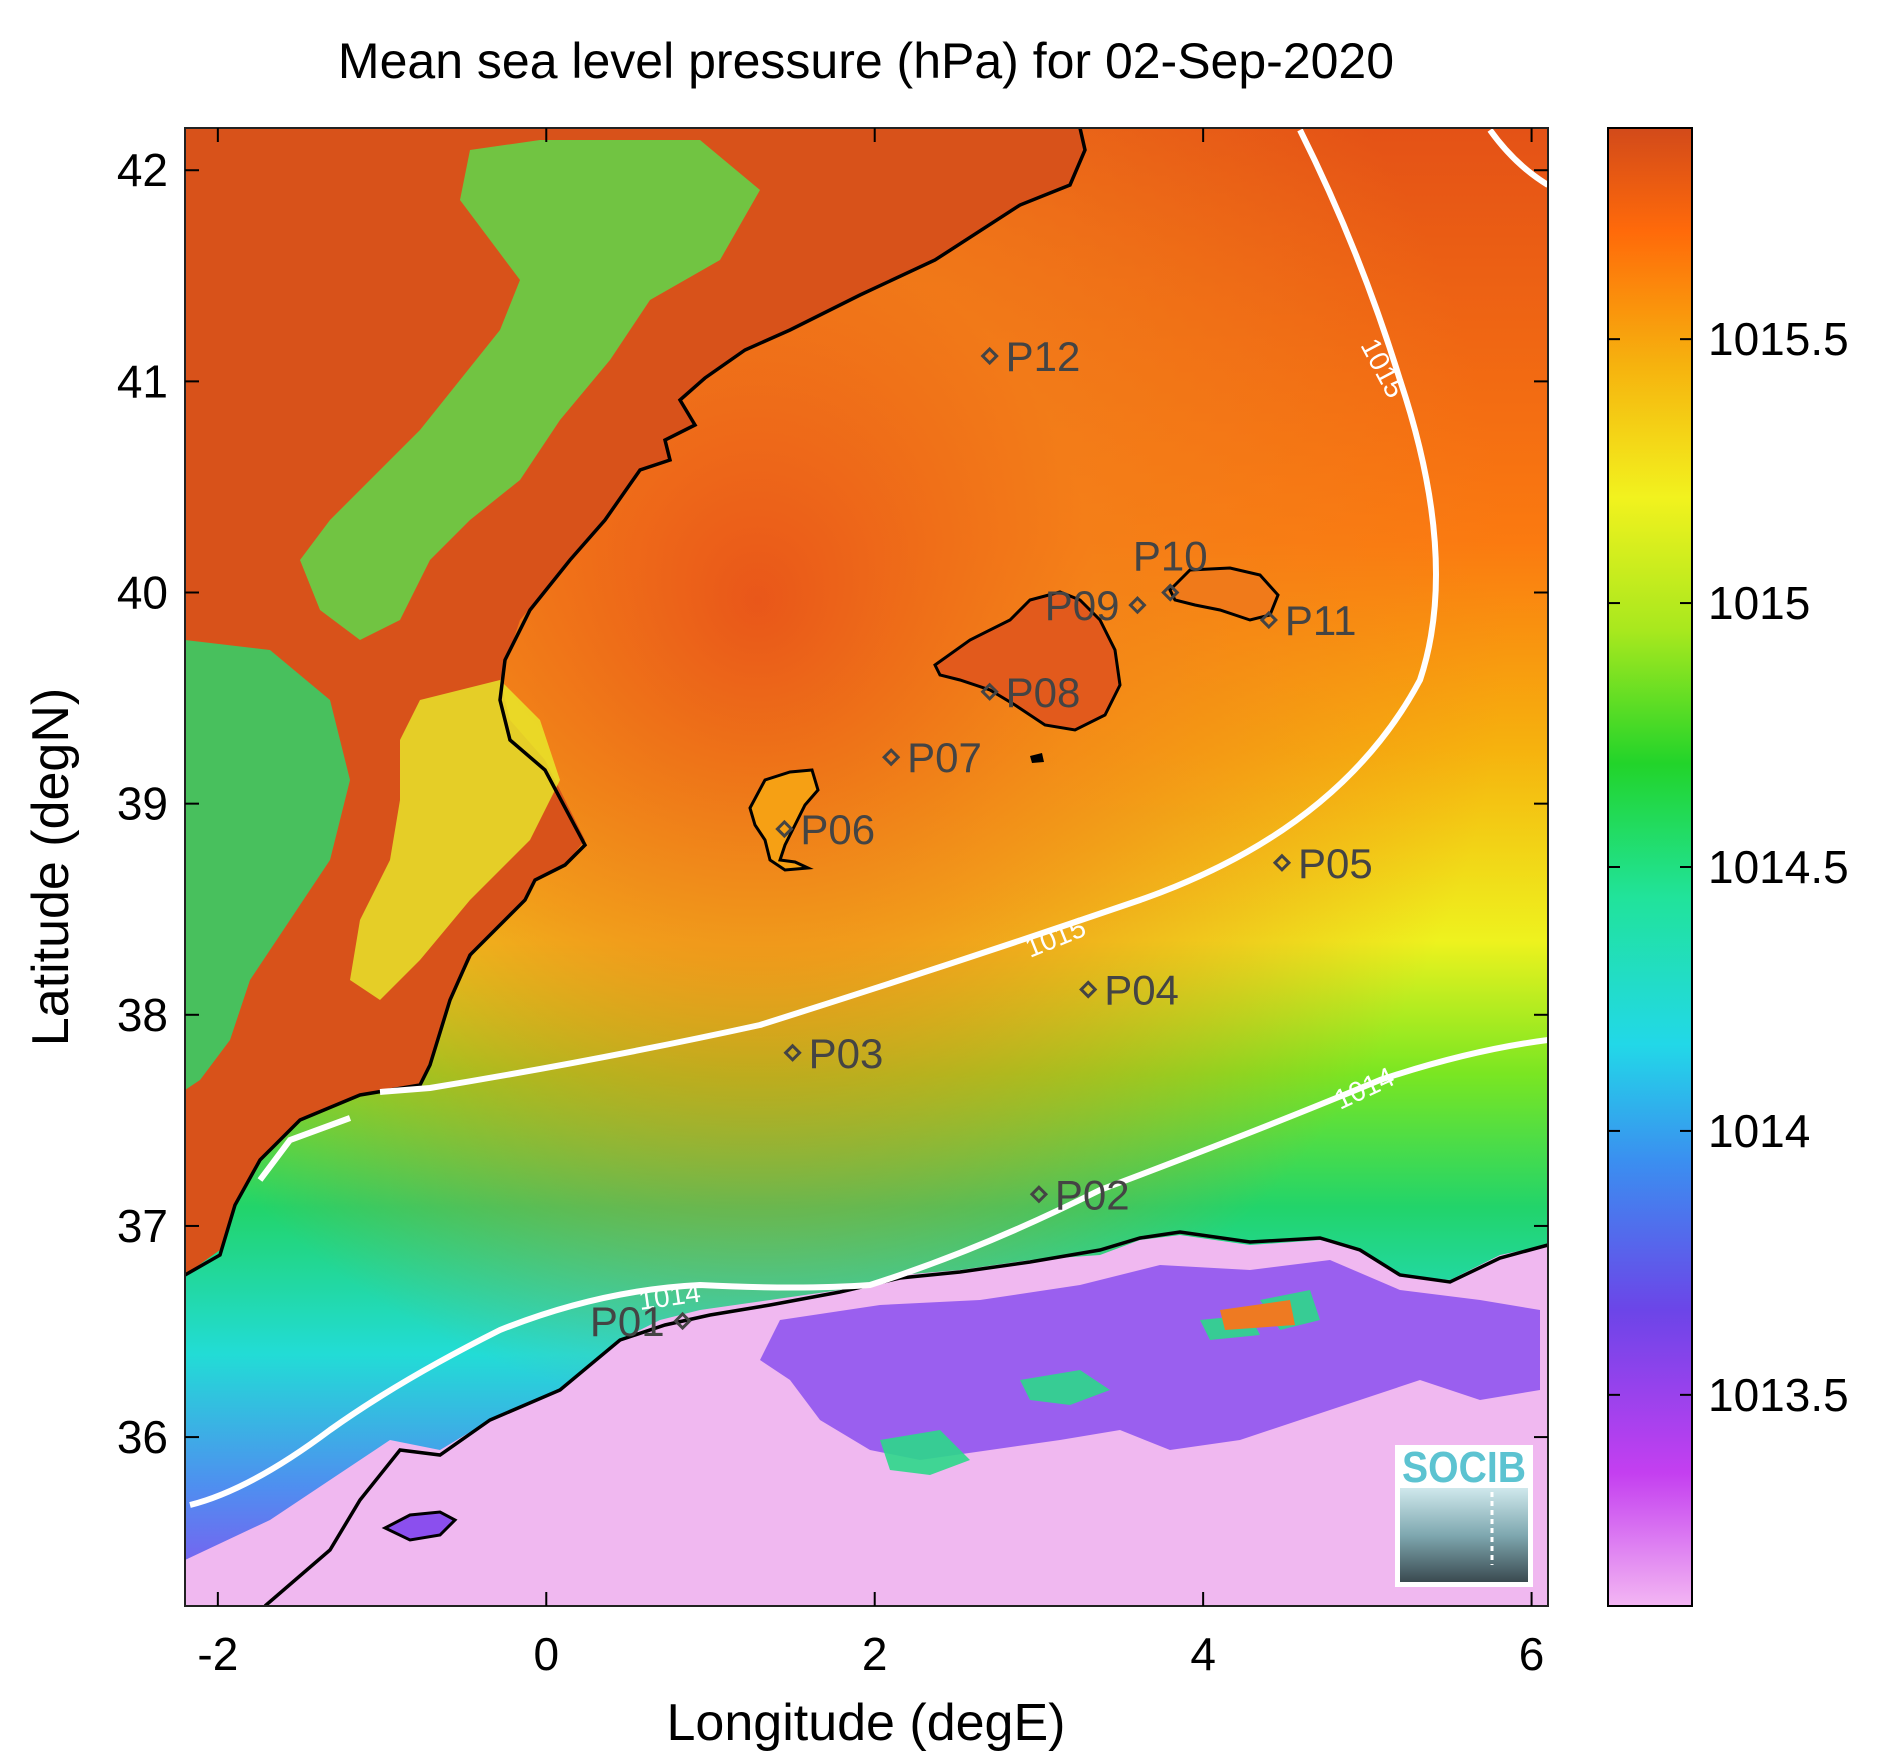  Describe the element at coordinates (846, 1053) in the screenshot. I see `station-label-p03: P03` at that location.